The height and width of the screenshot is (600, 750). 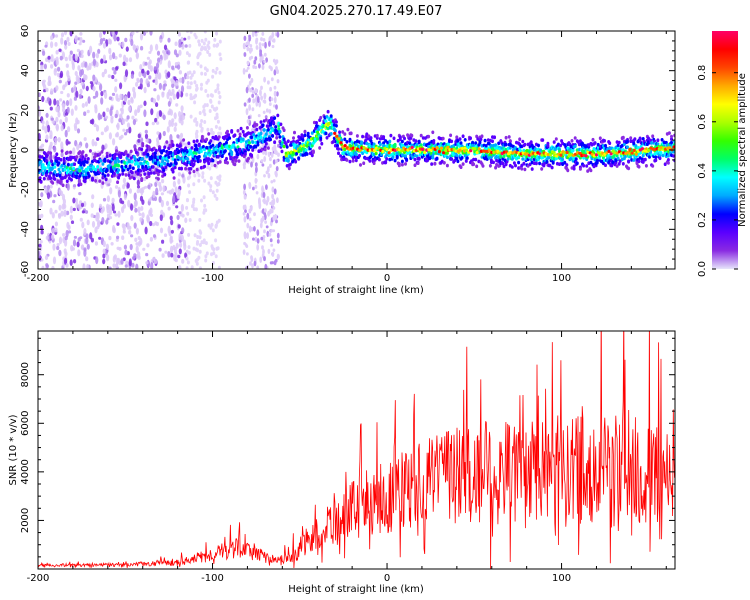 What do you see at coordinates (742, 150) in the screenshot?
I see `colorbar-label: Normalized spectral amplitude` at bounding box center [742, 150].